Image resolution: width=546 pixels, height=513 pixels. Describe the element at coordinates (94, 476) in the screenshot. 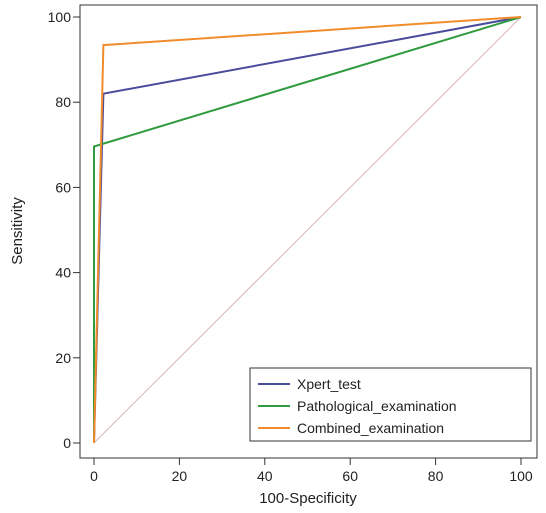

I see `x-tick-label: 0` at that location.